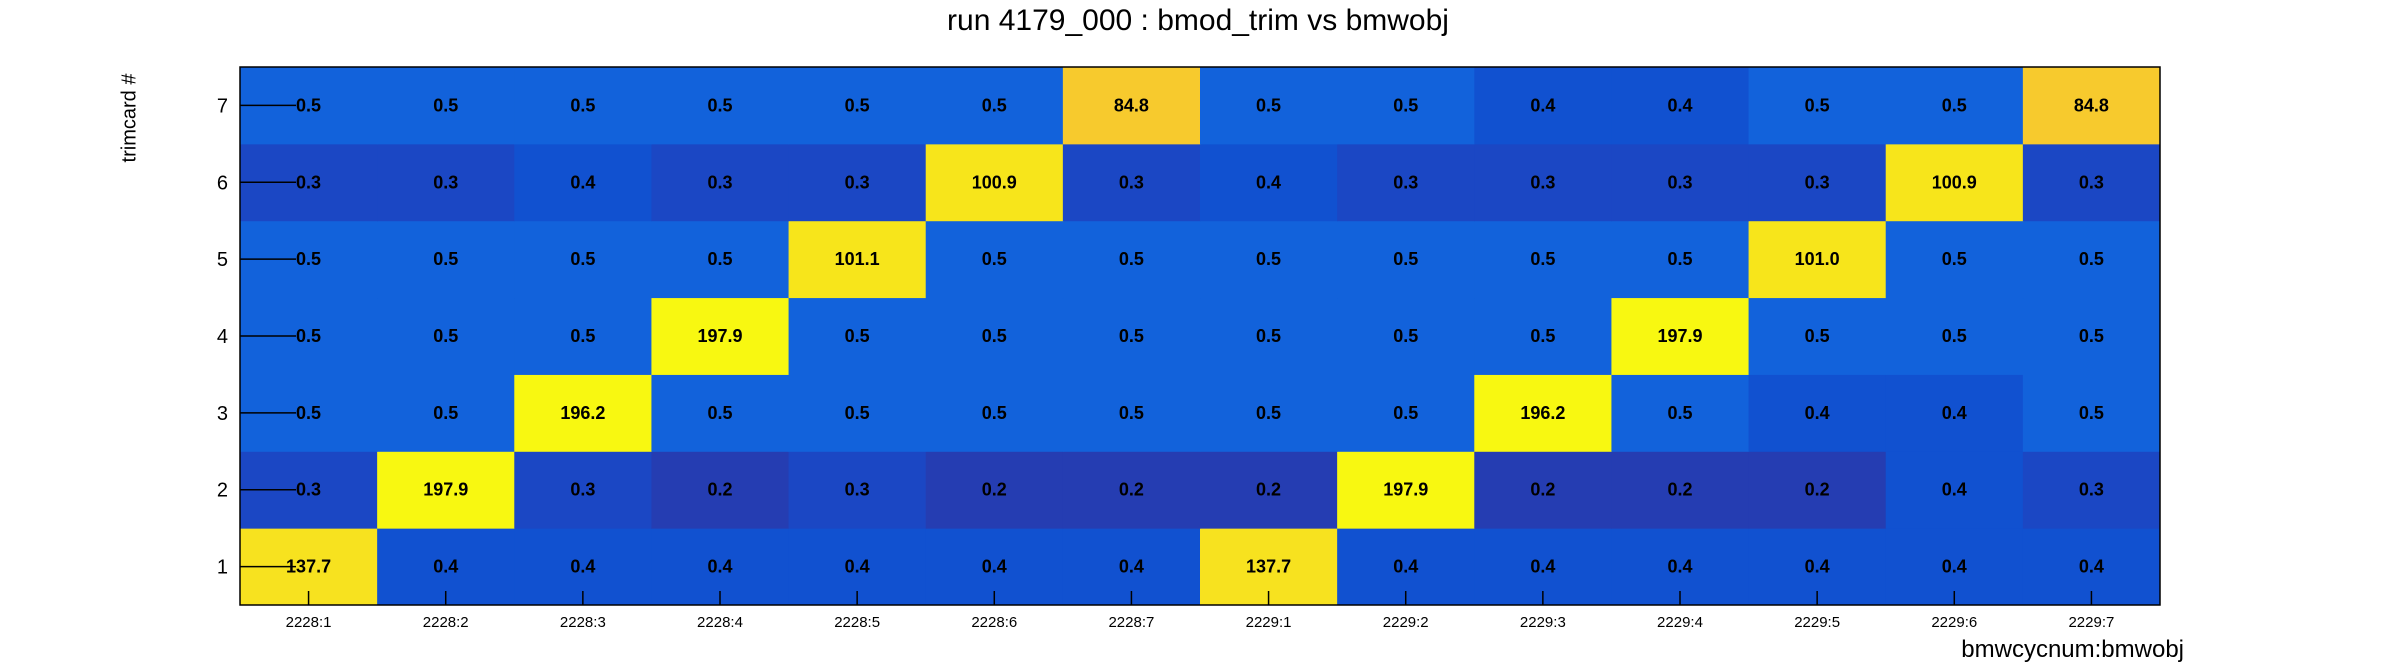  Describe the element at coordinates (1268, 567) in the screenshot. I see `cell-value-label: 137.7` at that location.